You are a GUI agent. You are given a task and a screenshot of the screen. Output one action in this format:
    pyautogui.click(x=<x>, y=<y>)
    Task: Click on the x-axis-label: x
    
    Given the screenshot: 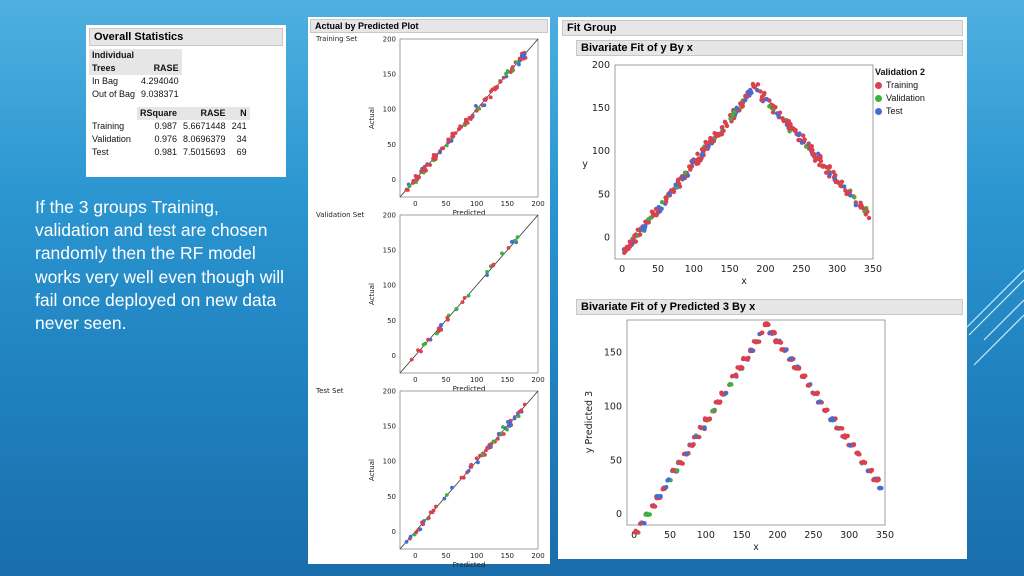 What is the action you would take?
    pyautogui.click(x=756, y=547)
    